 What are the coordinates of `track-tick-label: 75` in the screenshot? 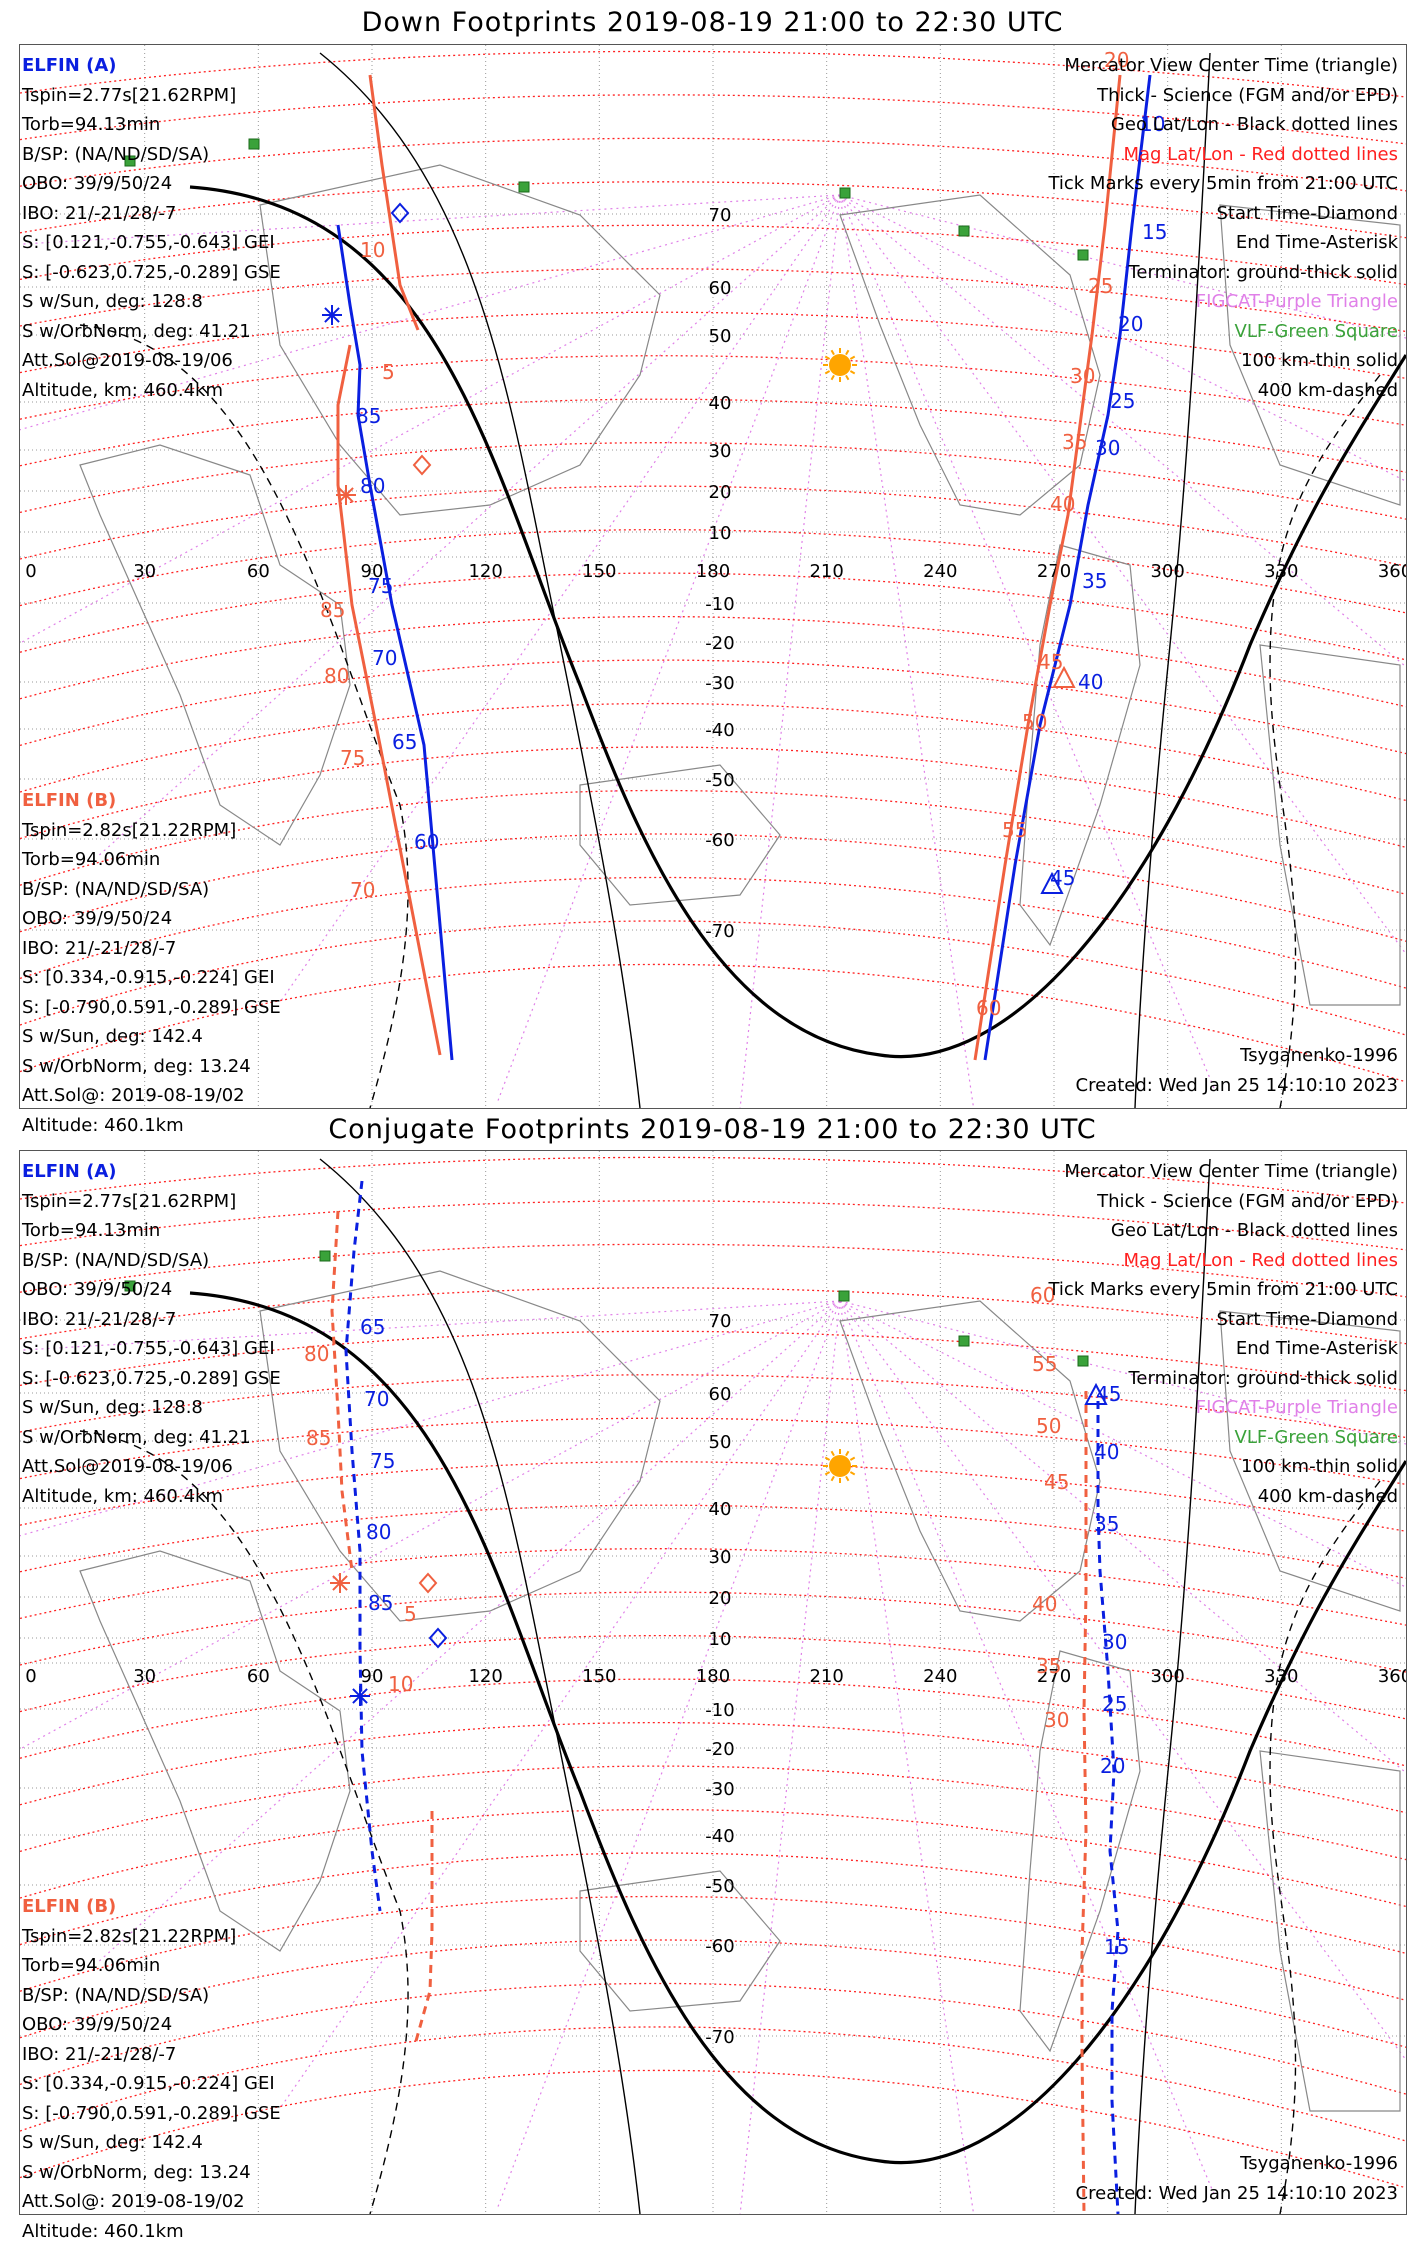 It's located at (380, 586).